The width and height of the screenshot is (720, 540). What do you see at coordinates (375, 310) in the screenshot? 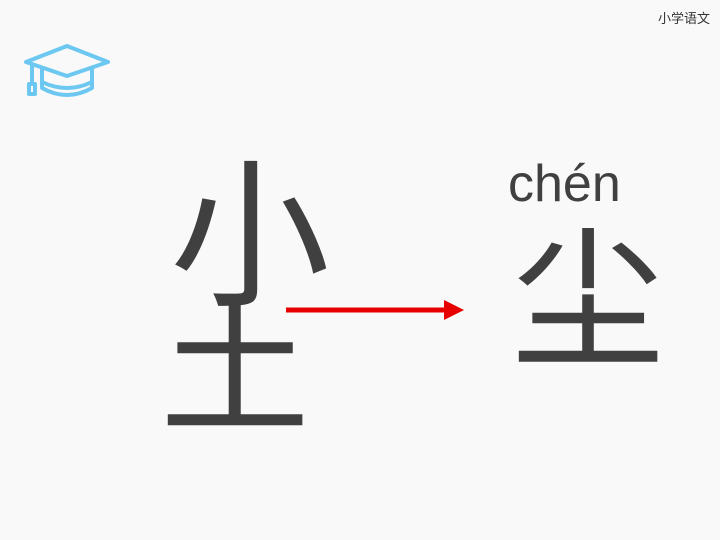
I see `arrow-right-icon` at bounding box center [375, 310].